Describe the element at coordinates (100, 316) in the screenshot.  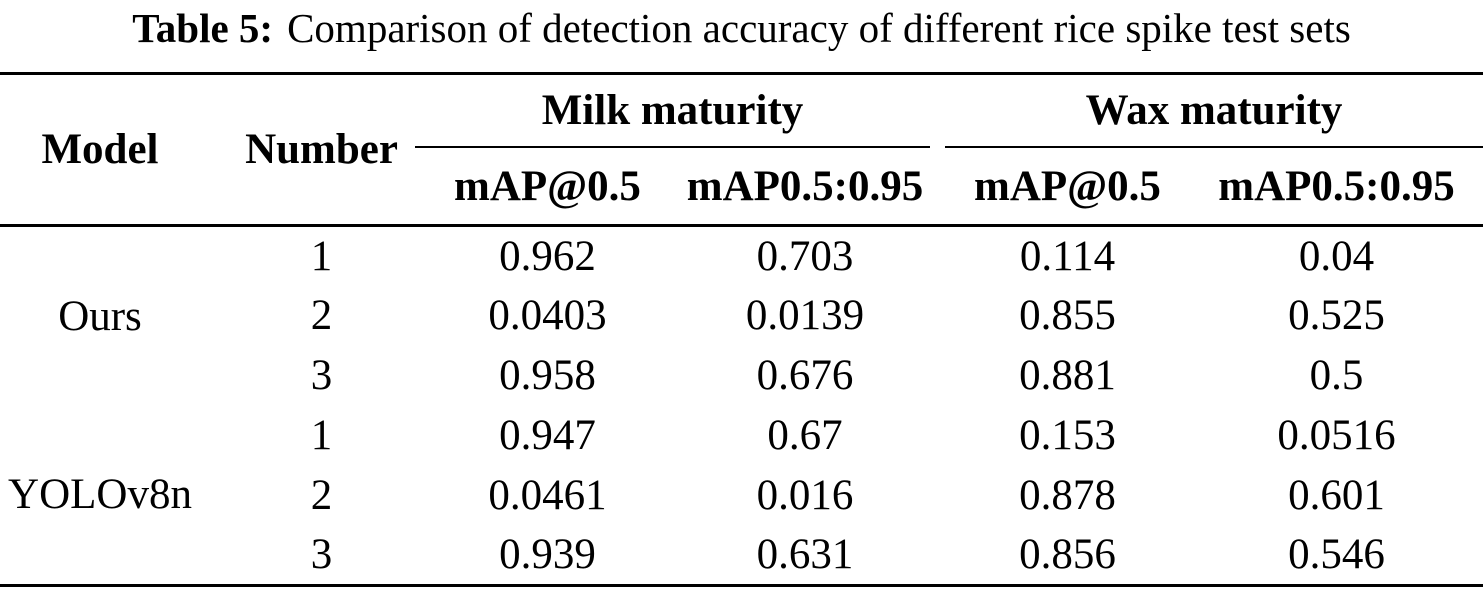
I see `model-cell-ours: Ours` at that location.